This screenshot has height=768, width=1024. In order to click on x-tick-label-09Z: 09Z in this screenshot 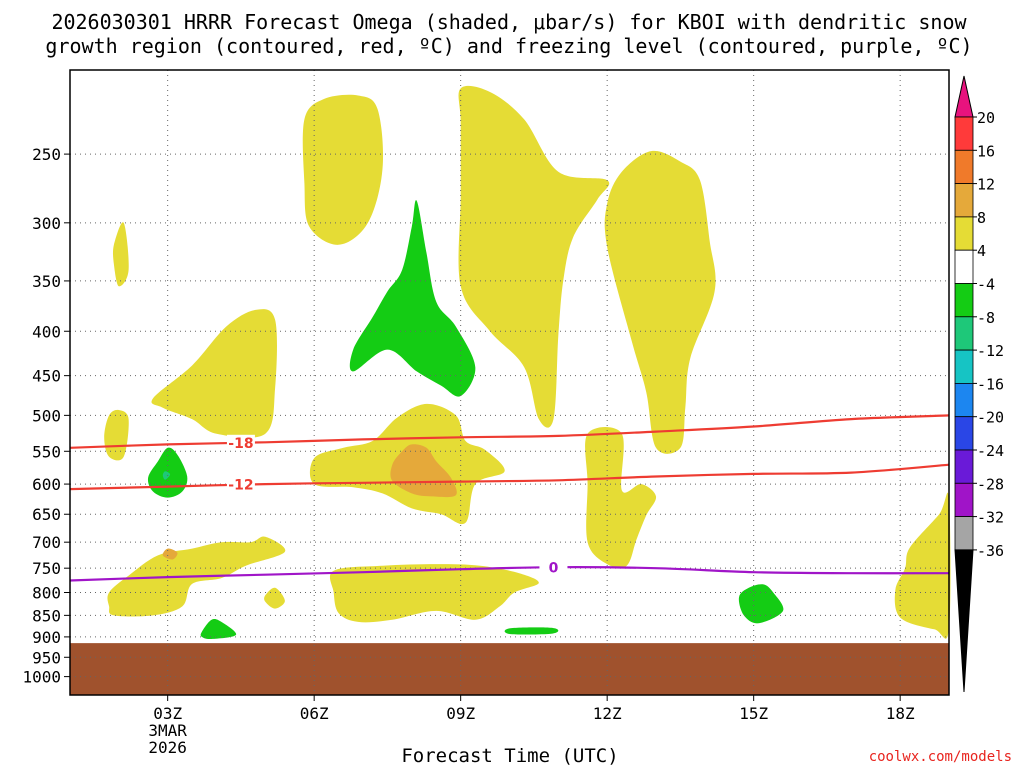, I will do `click(460, 713)`.